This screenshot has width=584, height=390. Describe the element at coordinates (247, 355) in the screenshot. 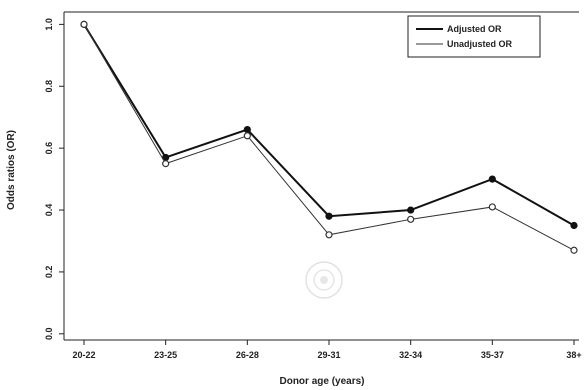

I see `x-tick-label: 26-28` at that location.